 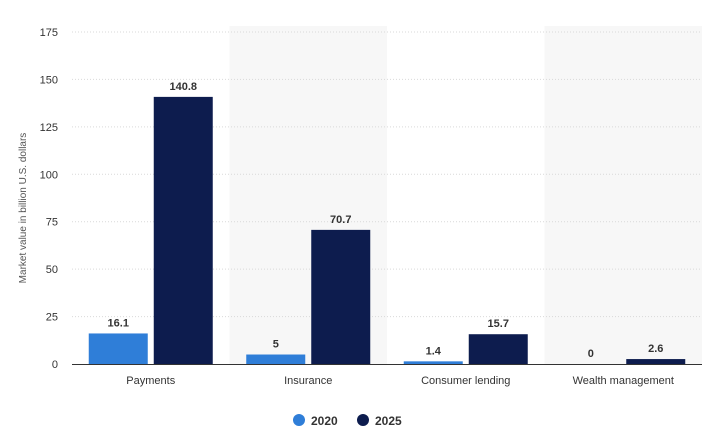 I want to click on y-tick-label: 25, so click(x=52, y=318).